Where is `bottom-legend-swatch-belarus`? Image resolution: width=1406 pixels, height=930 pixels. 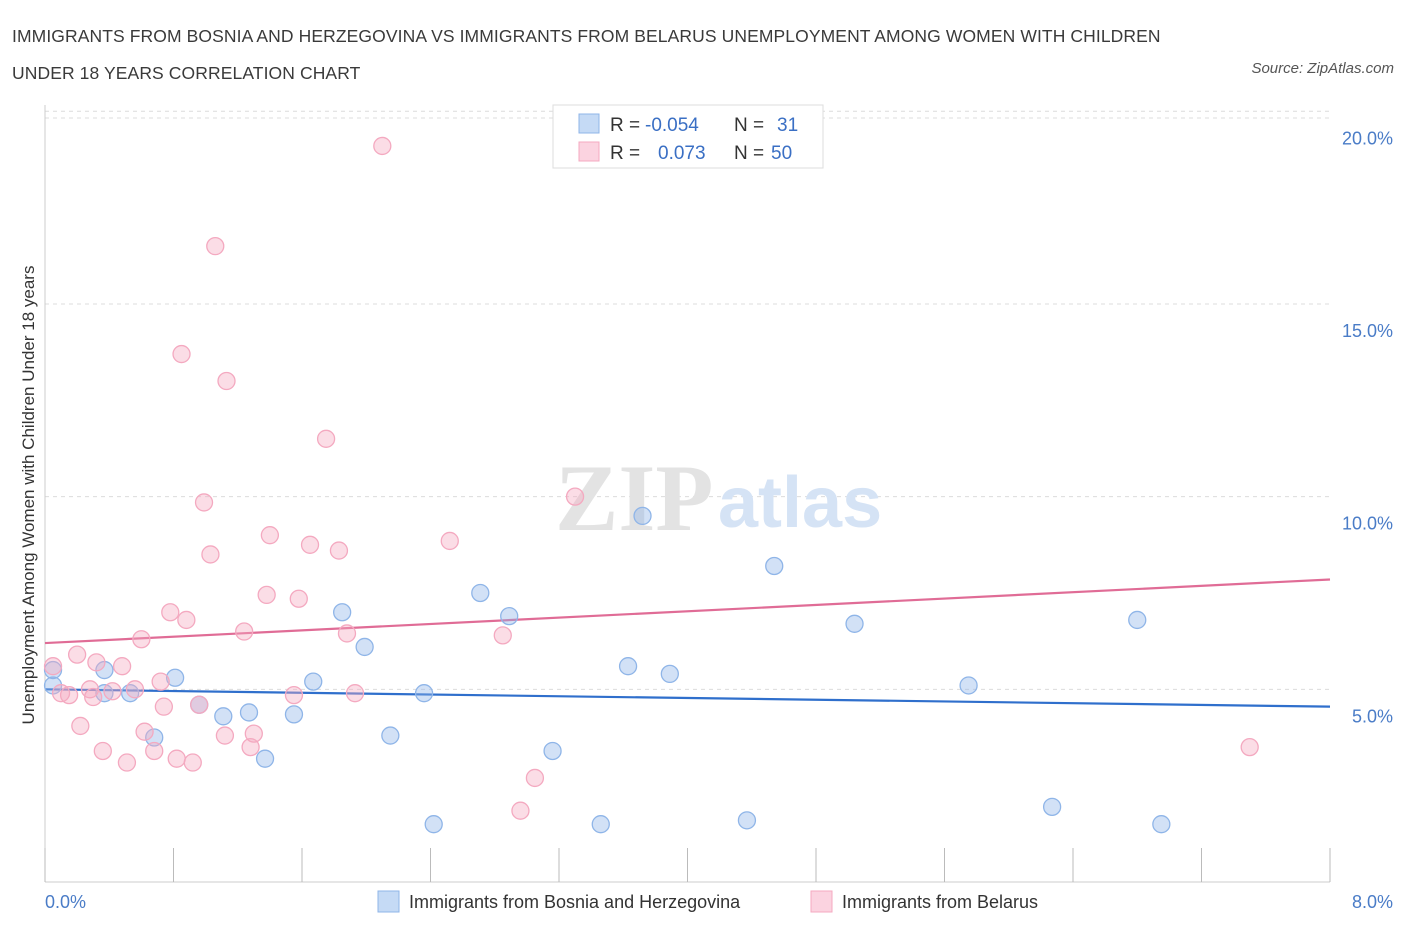 bottom-legend-swatch-belarus is located at coordinates (821, 901).